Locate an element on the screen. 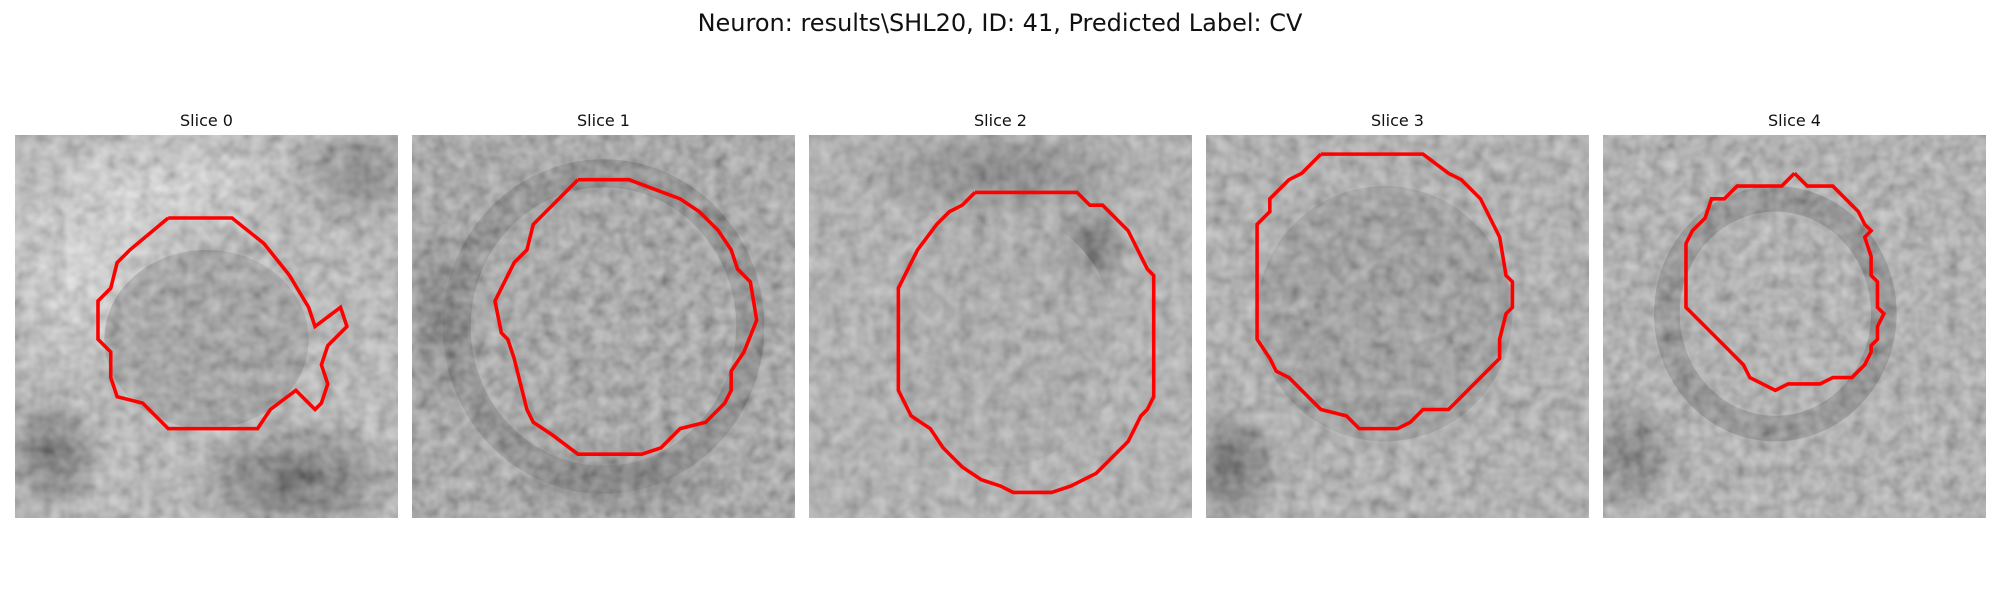  slice-panel-1: Slice 1 is located at coordinates (603, 314).